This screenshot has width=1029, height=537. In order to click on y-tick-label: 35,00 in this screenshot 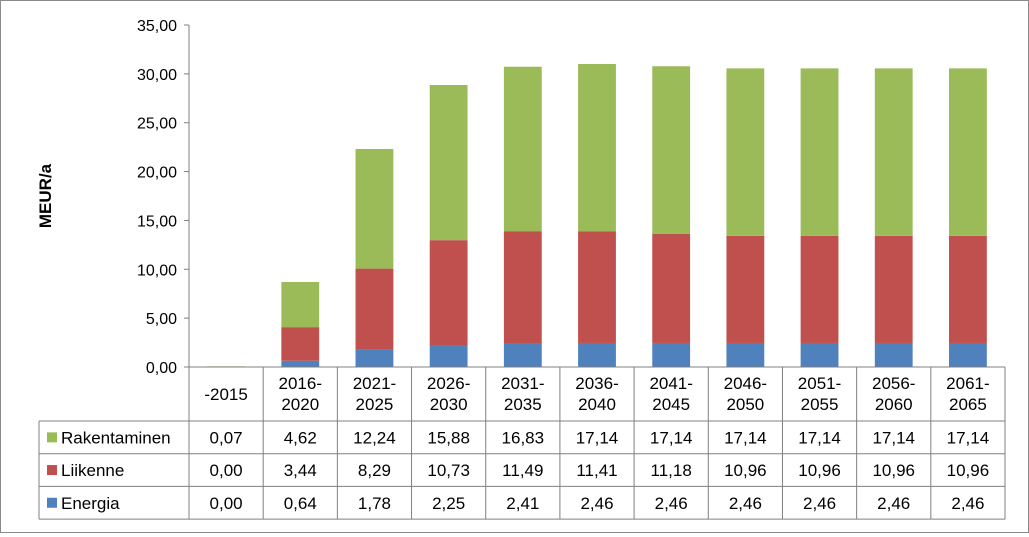, I will do `click(157, 26)`.